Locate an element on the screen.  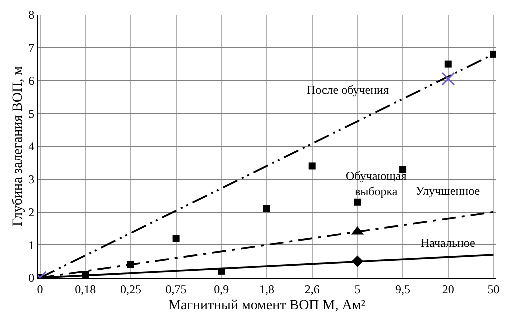
x-tick-label: 2,6 is located at coordinates (312, 289).